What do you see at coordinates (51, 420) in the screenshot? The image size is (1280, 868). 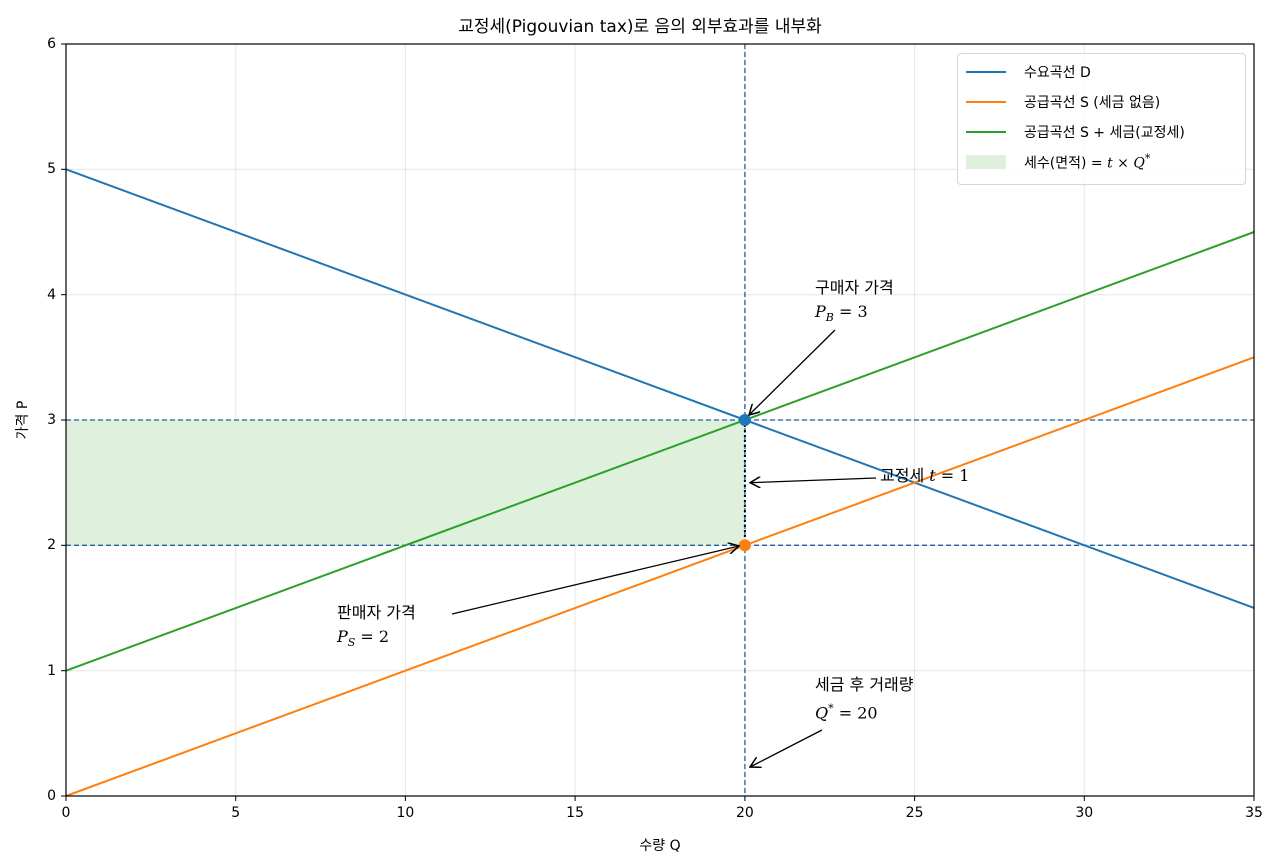 I see `y-tick-label: 3` at bounding box center [51, 420].